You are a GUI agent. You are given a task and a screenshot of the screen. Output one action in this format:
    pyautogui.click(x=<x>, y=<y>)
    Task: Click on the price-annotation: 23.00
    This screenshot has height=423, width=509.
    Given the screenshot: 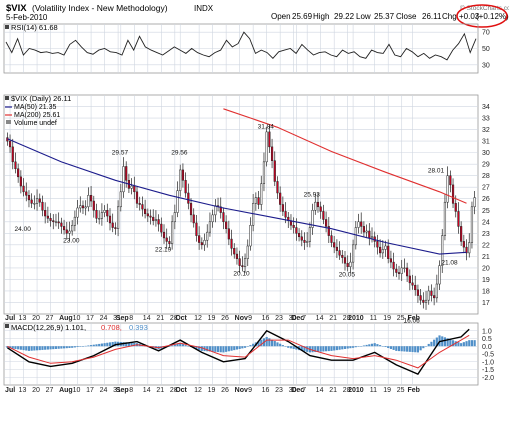 What is the action you would take?
    pyautogui.click(x=71, y=240)
    